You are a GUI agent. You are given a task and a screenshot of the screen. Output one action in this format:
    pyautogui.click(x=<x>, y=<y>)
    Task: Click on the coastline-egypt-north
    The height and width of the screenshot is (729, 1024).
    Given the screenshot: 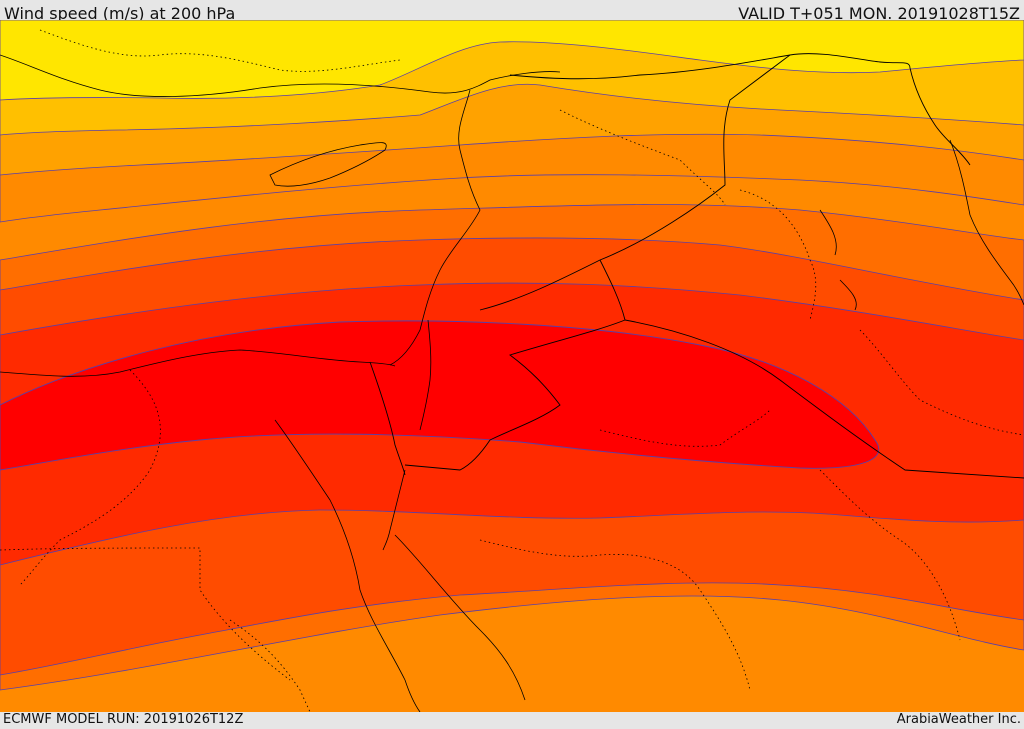 What is the action you would take?
    pyautogui.click(x=198, y=363)
    